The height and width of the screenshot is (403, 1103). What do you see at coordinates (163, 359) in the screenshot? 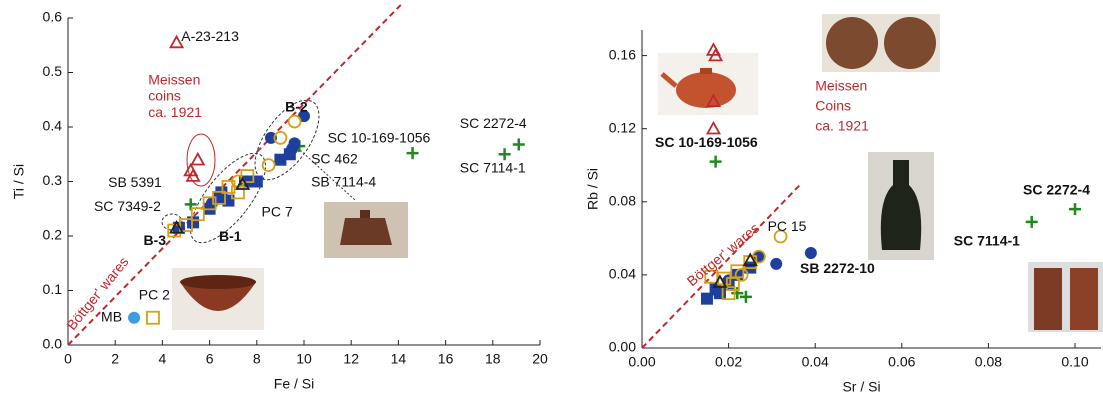
I see `x-tick-label: 4` at bounding box center [163, 359].